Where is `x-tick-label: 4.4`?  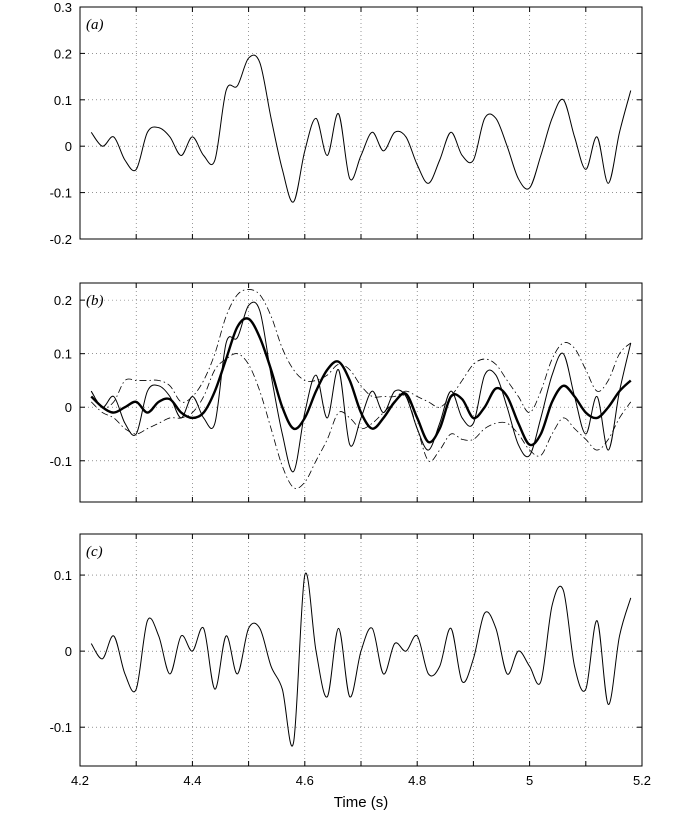 x-tick-label: 4.4 is located at coordinates (192, 780).